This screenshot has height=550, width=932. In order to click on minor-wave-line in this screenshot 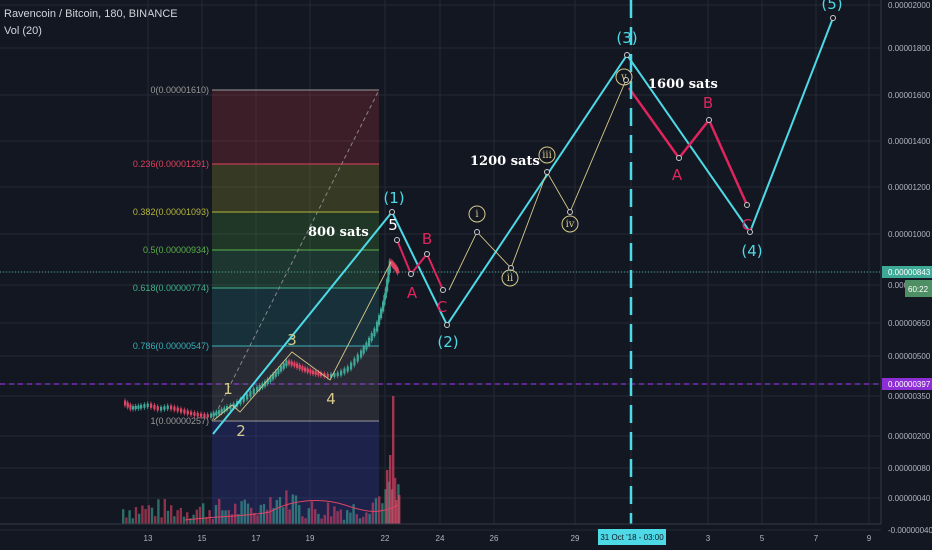, I will do `click(302, 341)`.